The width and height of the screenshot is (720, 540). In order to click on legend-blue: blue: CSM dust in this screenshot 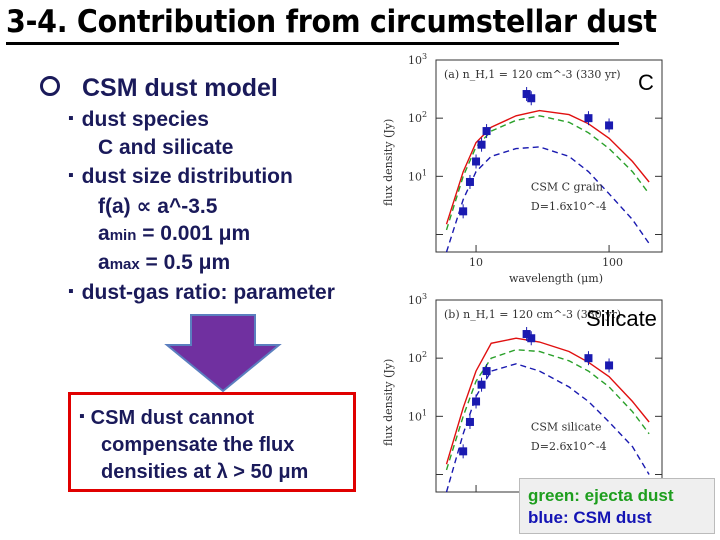, I will do `click(590, 517)`.